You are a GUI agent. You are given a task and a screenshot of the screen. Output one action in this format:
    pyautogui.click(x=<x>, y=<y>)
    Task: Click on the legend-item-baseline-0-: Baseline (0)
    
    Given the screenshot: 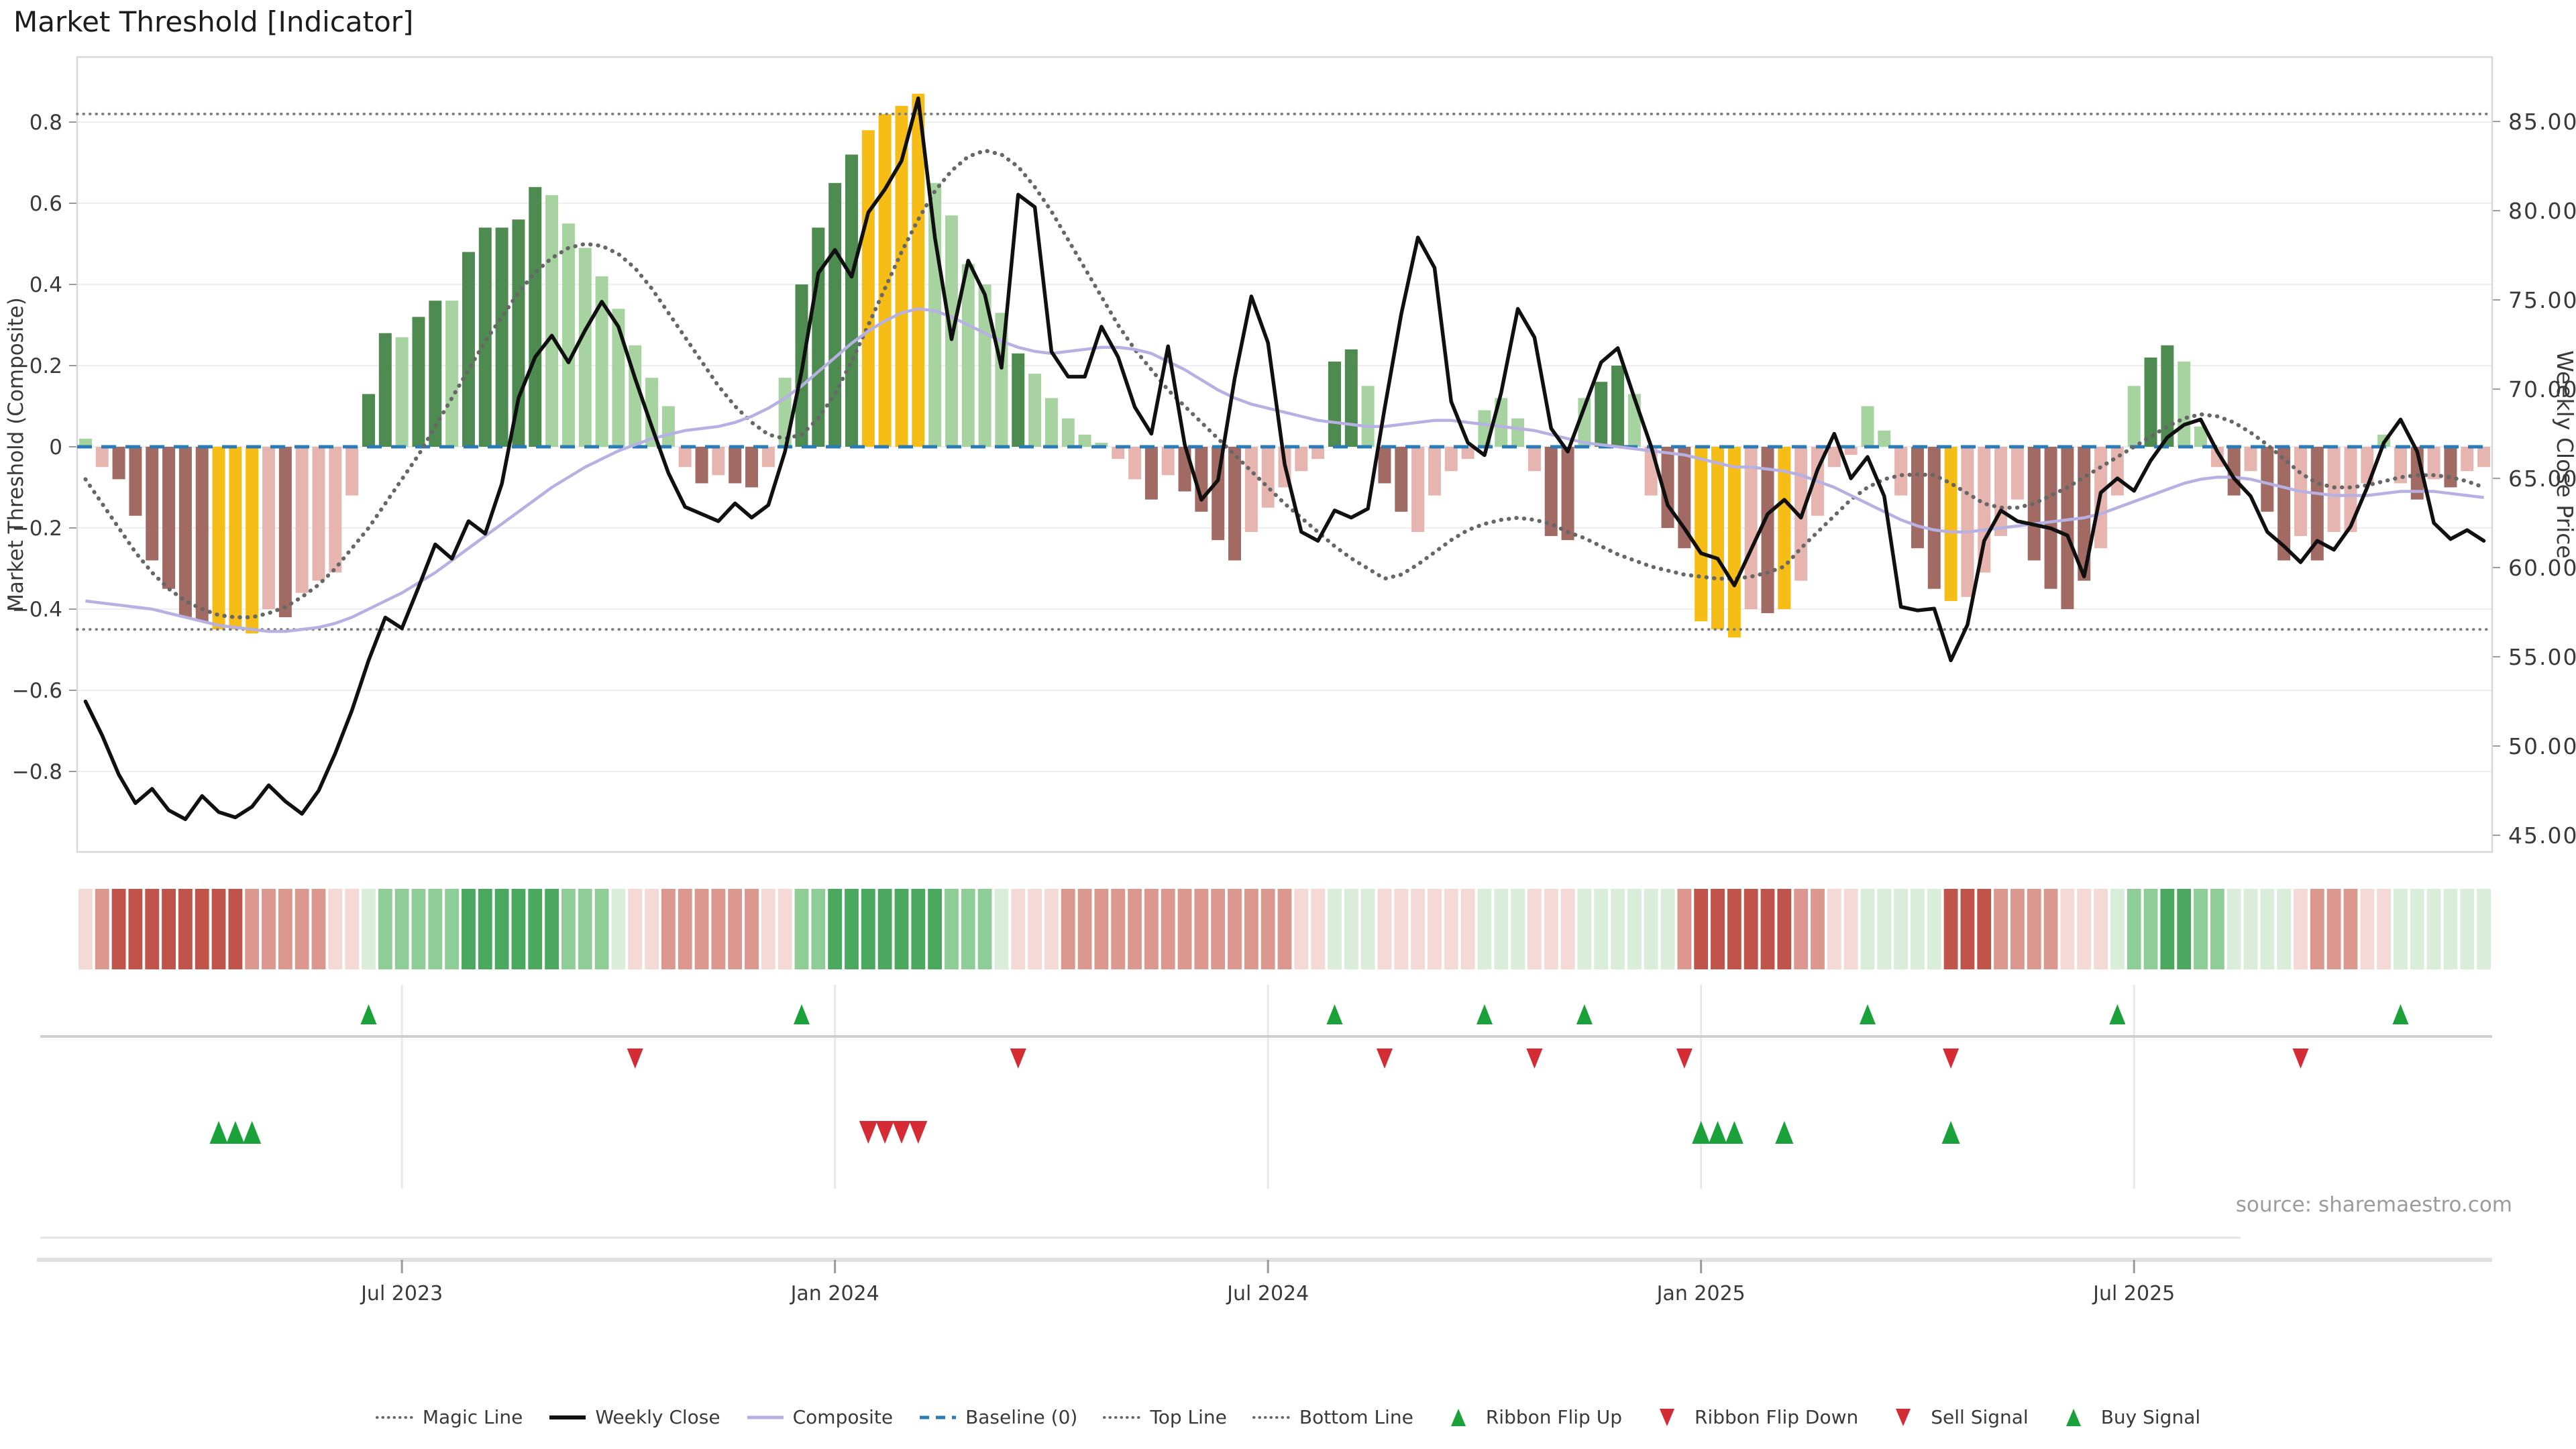 What is the action you would take?
    pyautogui.click(x=997, y=1417)
    